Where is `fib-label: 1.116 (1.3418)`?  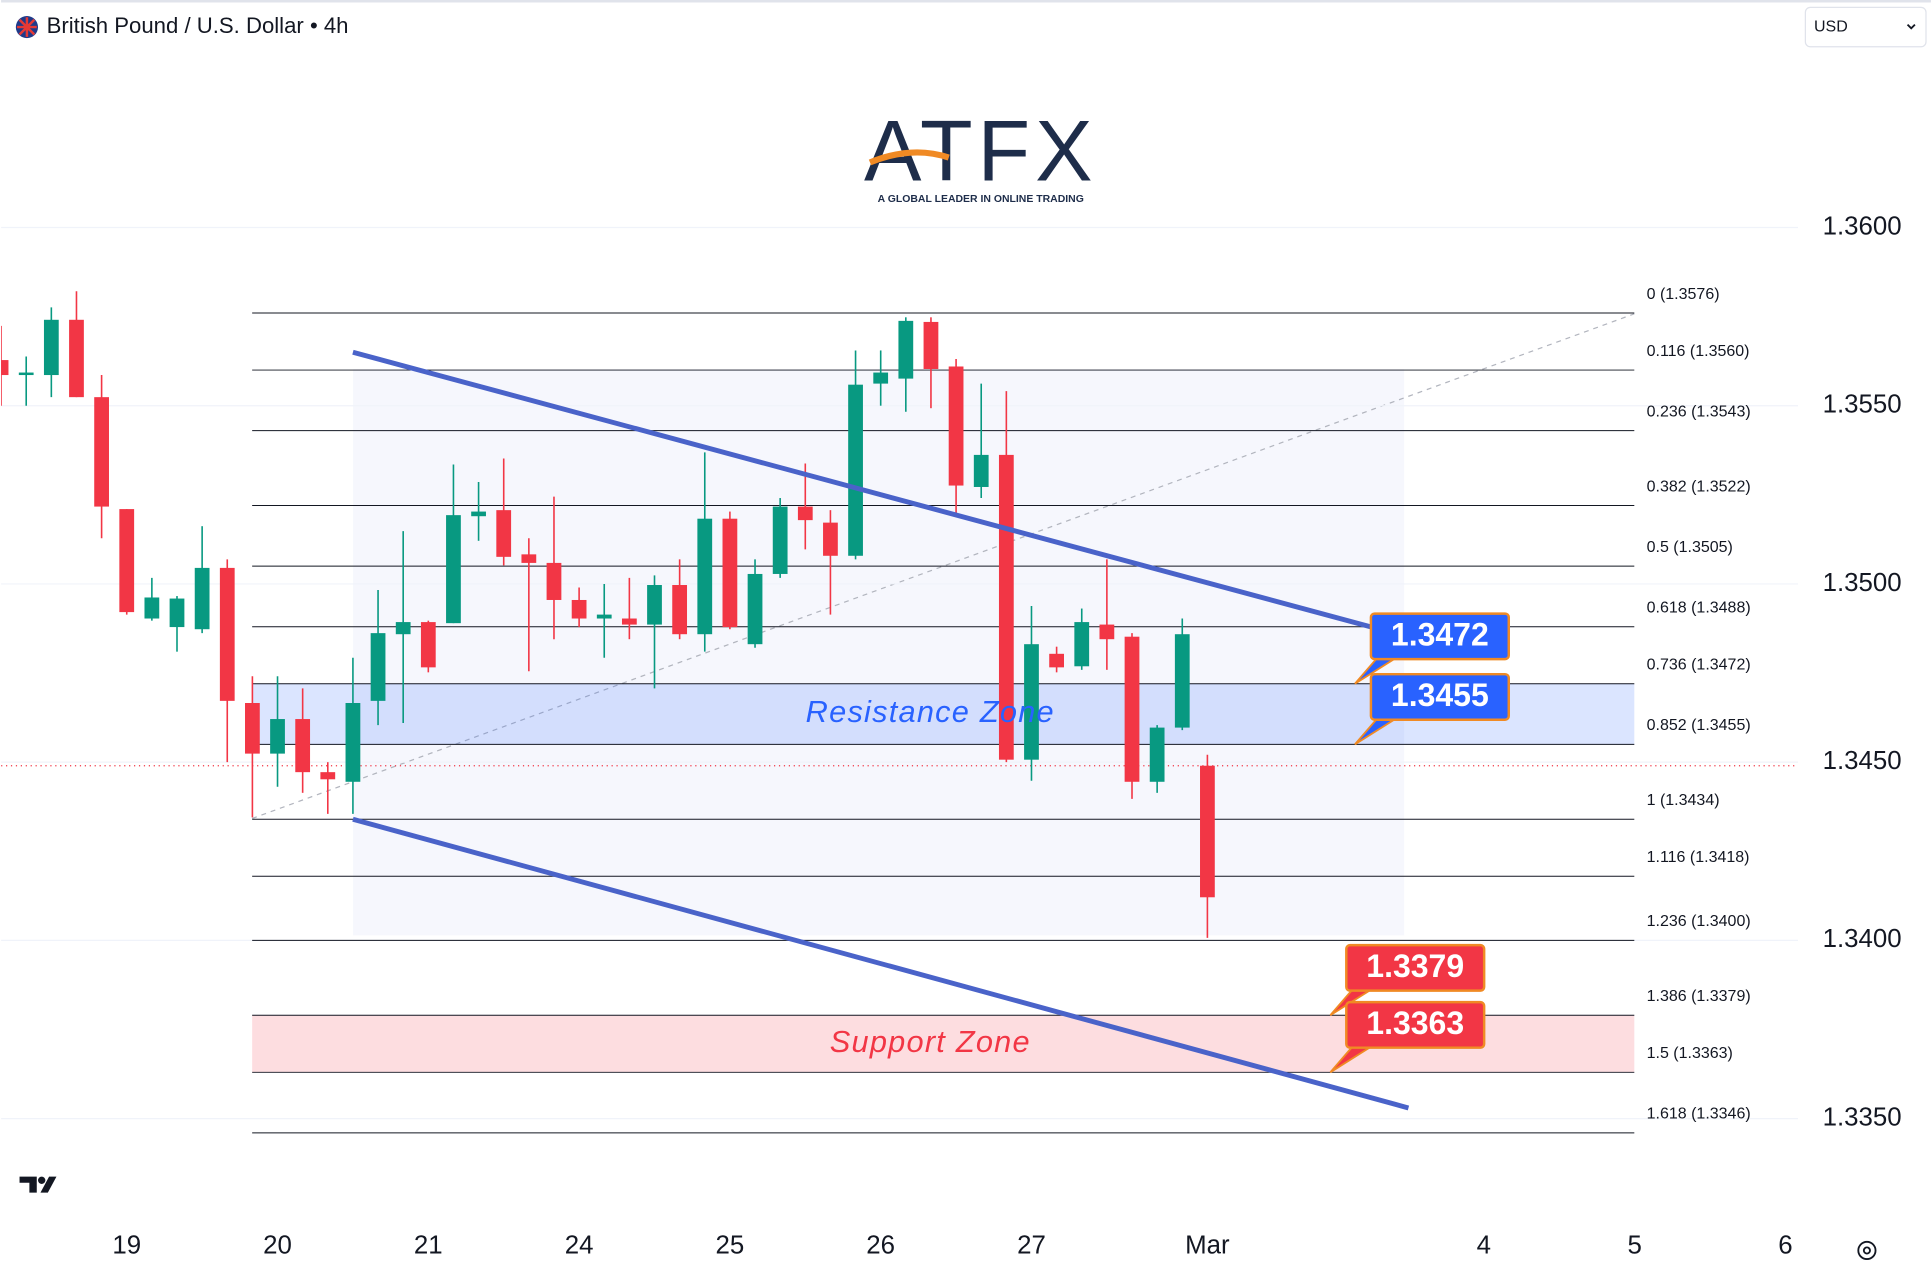 fib-label: 1.116 (1.3418) is located at coordinates (1698, 857).